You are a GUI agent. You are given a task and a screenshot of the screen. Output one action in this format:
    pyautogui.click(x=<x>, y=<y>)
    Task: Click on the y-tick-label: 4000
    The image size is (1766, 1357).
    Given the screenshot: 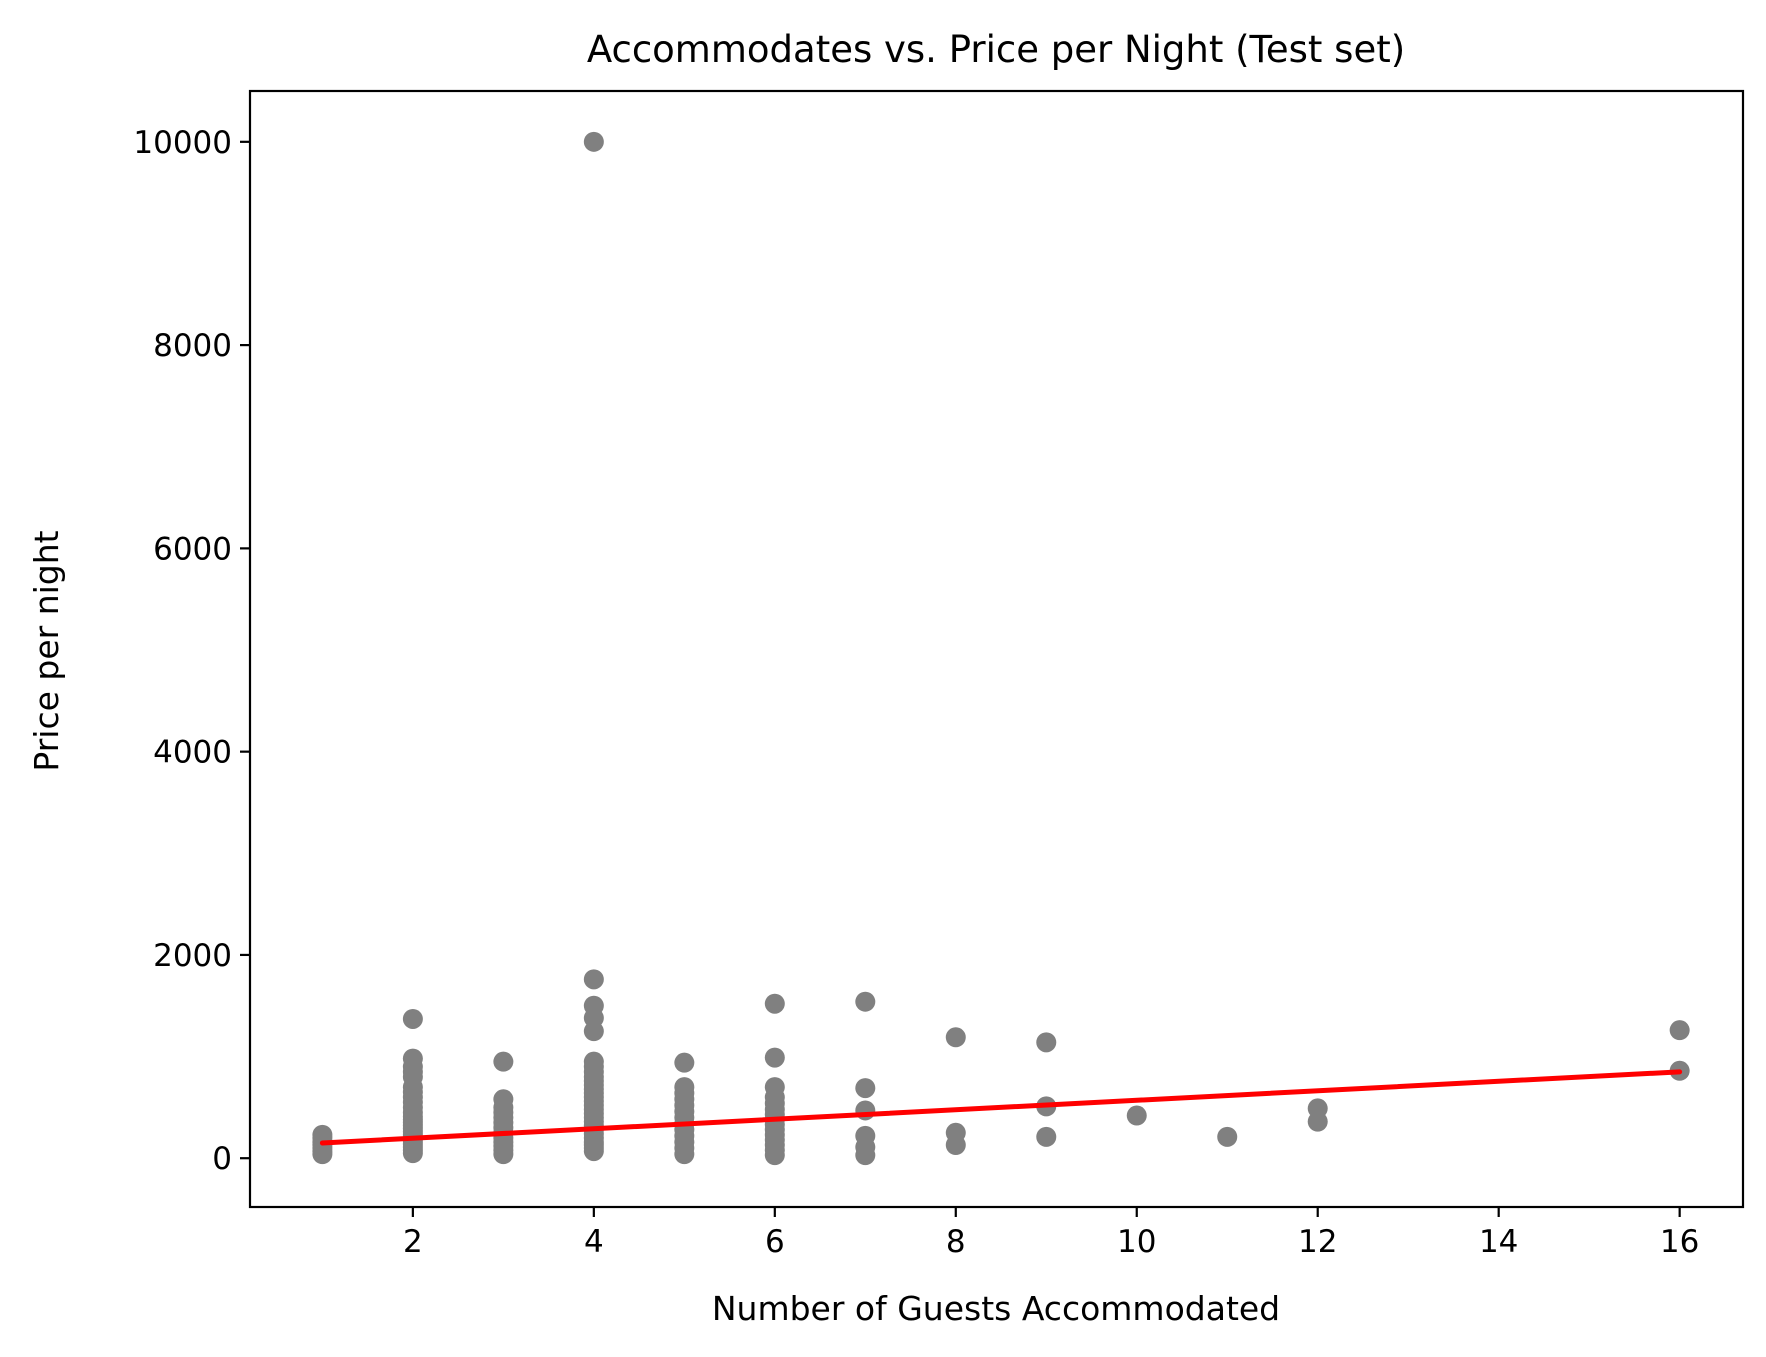 What is the action you would take?
    pyautogui.click(x=192, y=753)
    